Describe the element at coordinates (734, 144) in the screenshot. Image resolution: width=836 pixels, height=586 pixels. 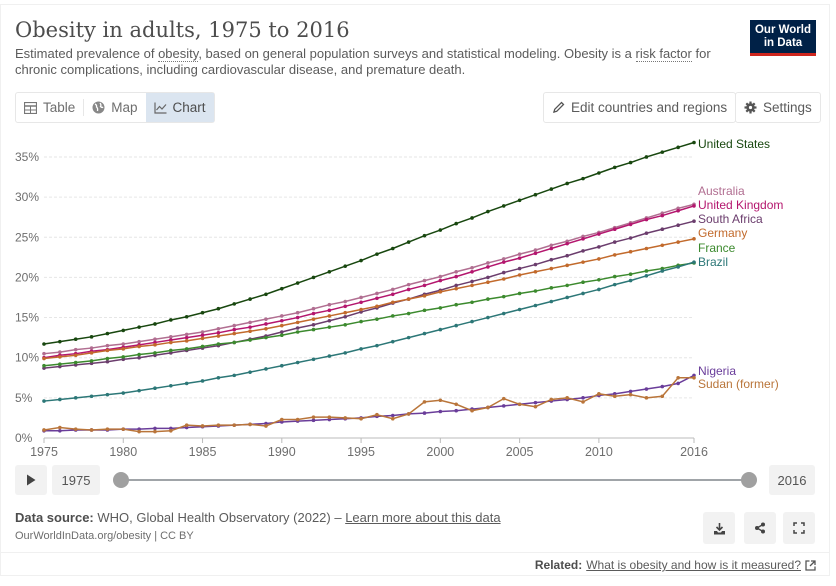
I see `series-label: United States` at that location.